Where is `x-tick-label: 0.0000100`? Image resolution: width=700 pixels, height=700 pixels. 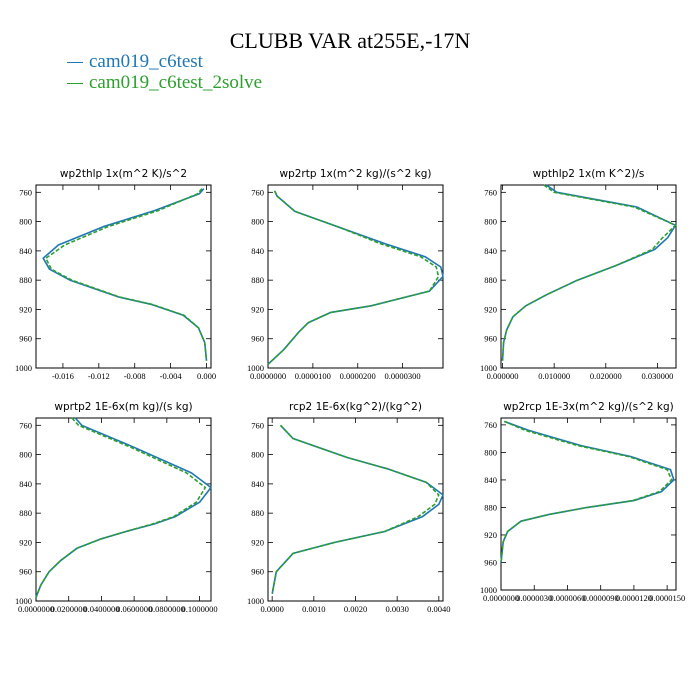
x-tick-label: 0.0000100 is located at coordinates (313, 376).